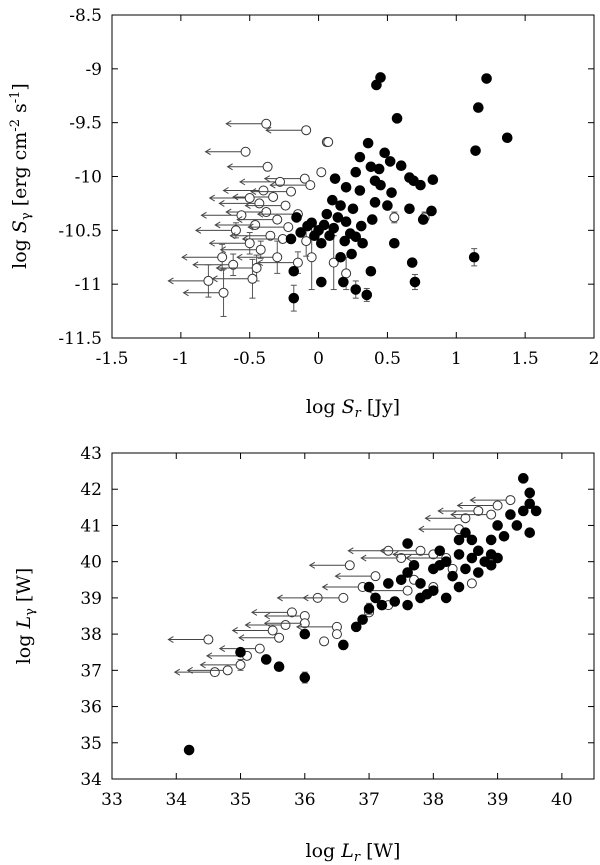  What do you see at coordinates (91, 744) in the screenshot?
I see `y-tick-label: 35` at bounding box center [91, 744].